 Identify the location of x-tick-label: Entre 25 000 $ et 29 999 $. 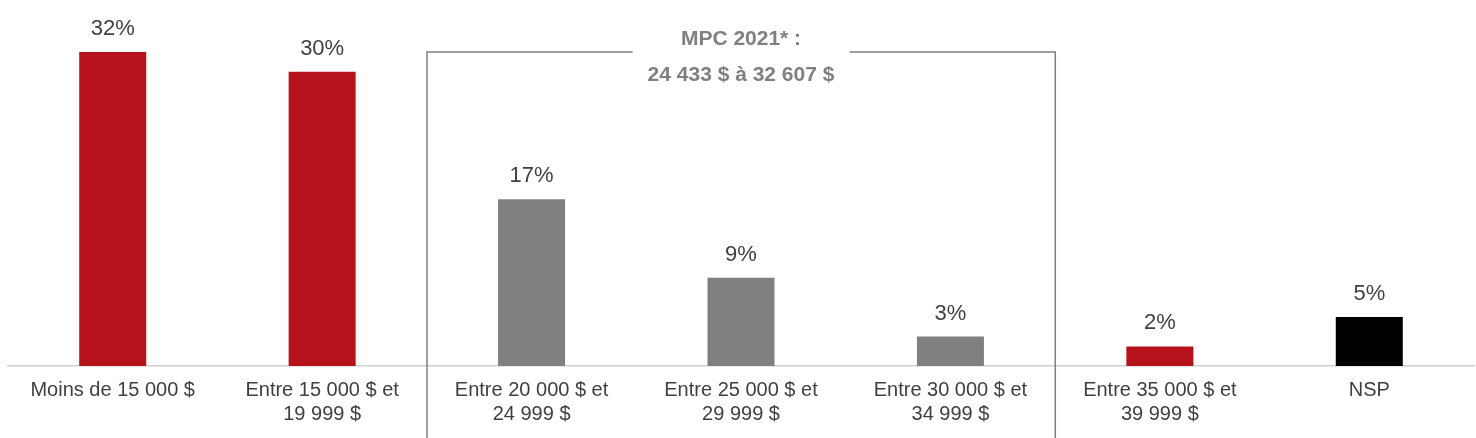
(741, 400).